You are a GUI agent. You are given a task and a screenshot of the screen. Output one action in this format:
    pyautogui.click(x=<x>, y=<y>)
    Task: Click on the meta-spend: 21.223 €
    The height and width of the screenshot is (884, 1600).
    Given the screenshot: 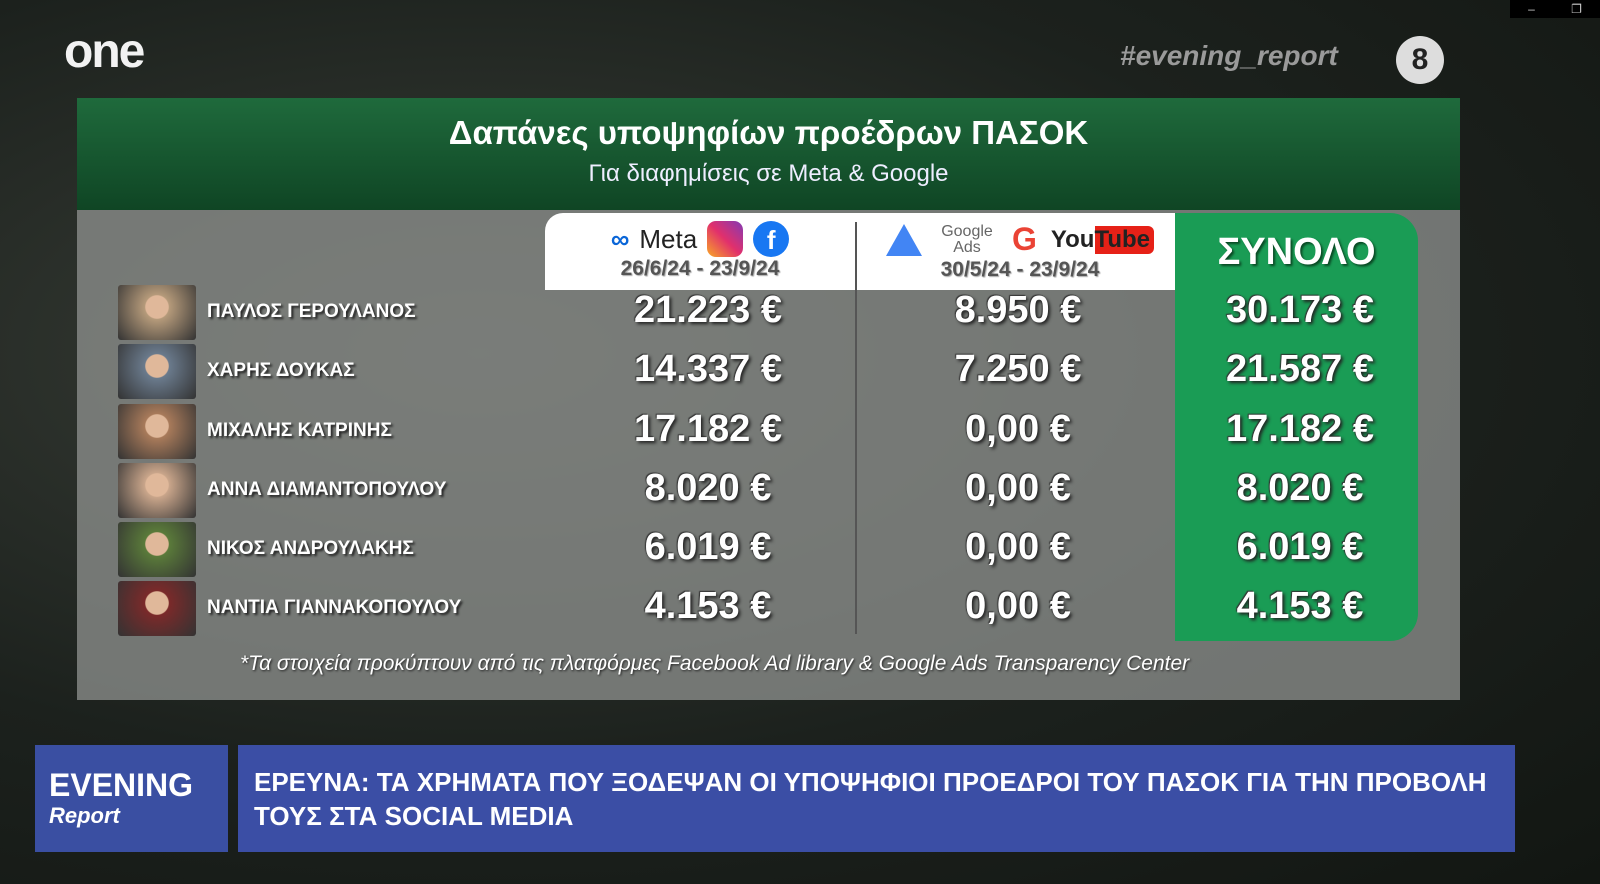 What is the action you would take?
    pyautogui.click(x=708, y=310)
    